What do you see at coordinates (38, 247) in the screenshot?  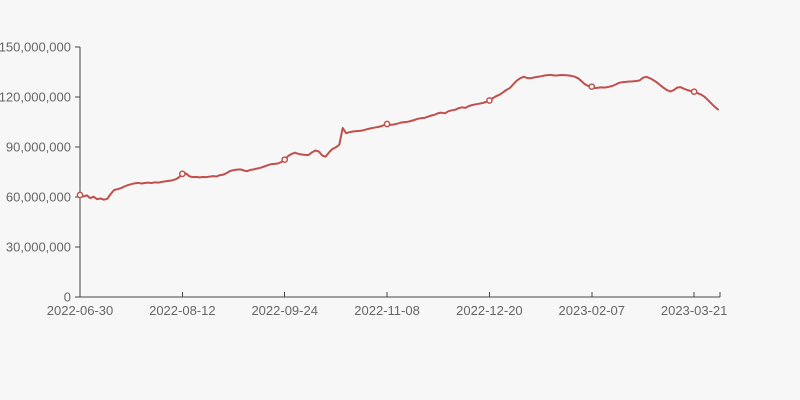 I see `y-axis-label: 30,000,000` at bounding box center [38, 247].